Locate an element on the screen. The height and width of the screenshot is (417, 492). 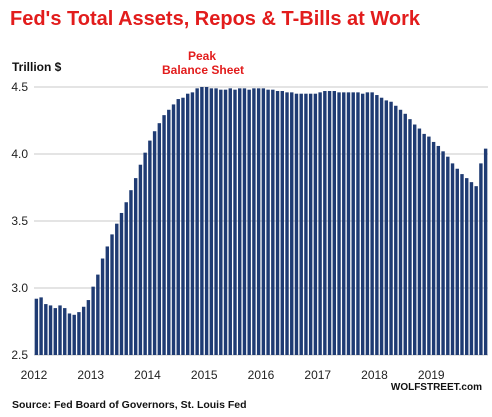
y-axis: 2.5 3.0 3.5 4.0 4.5 is located at coordinates (19, 221).